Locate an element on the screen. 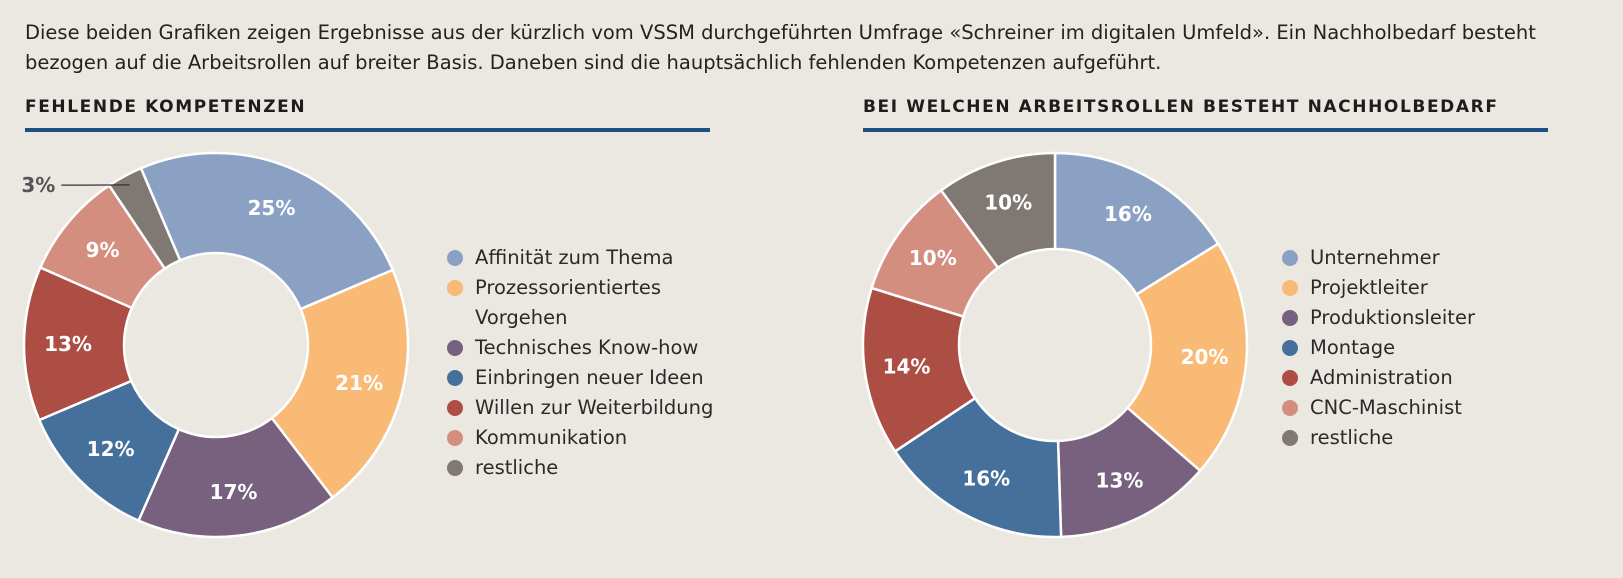 The height and width of the screenshot is (578, 1623). legend-label: Einbringen neuer Ideen is located at coordinates (589, 377).